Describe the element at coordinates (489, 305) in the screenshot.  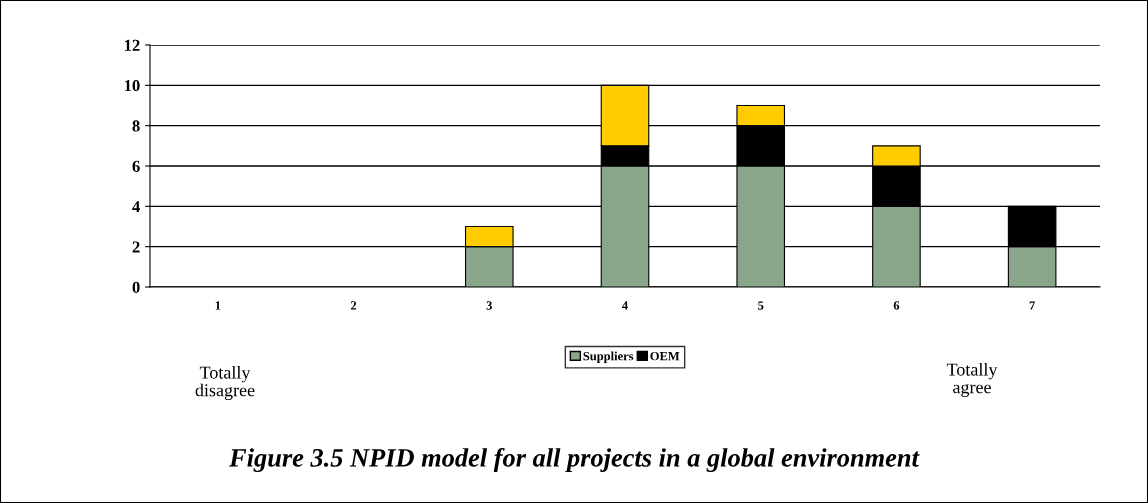
I see `x-tick-label: 3` at that location.